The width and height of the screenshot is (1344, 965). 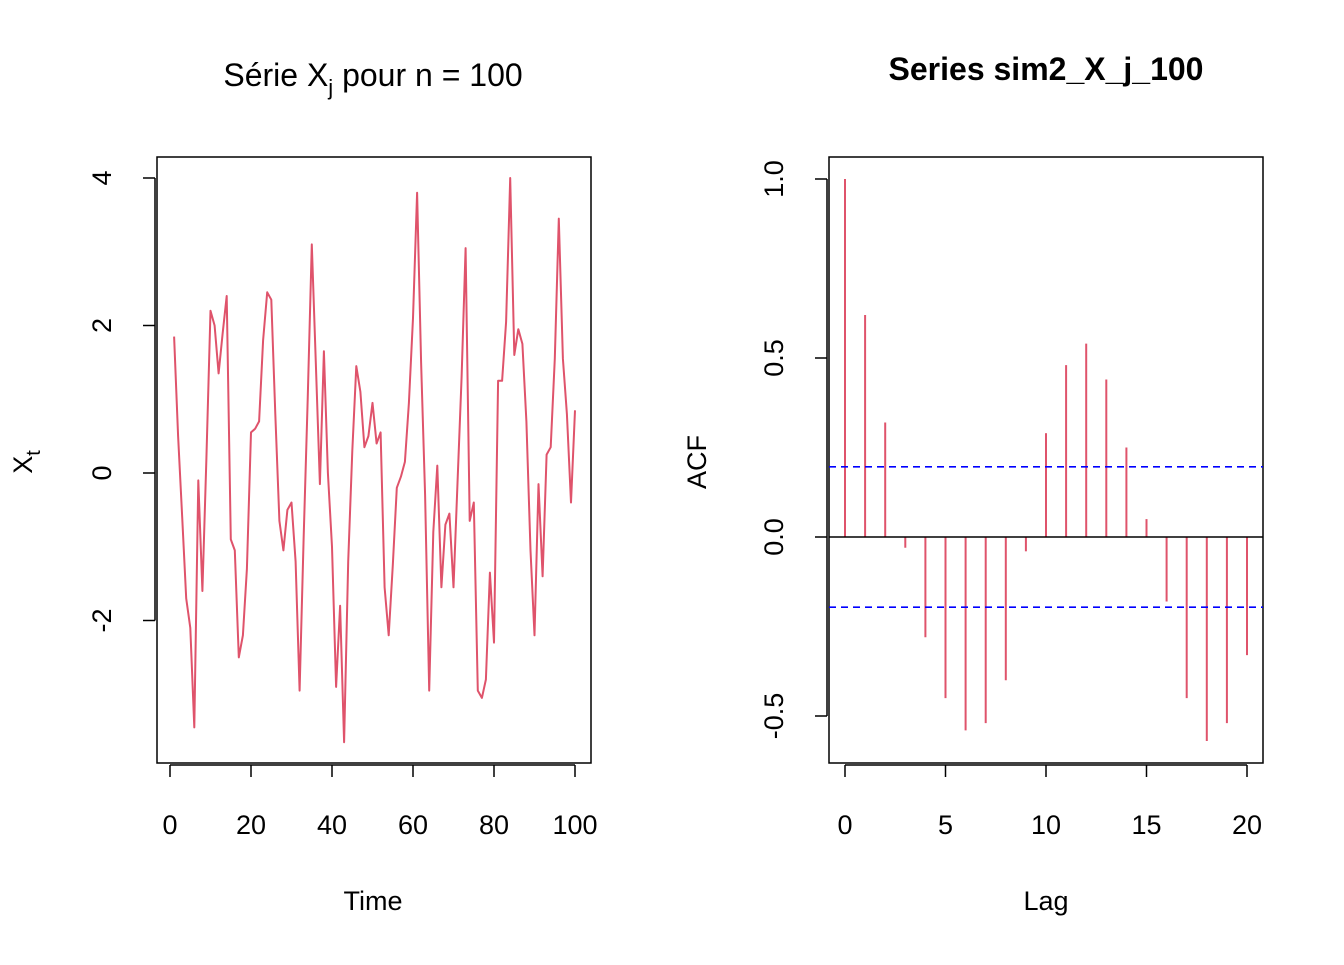 I want to click on timeseries-x-tick-label: 60, so click(x=413, y=825).